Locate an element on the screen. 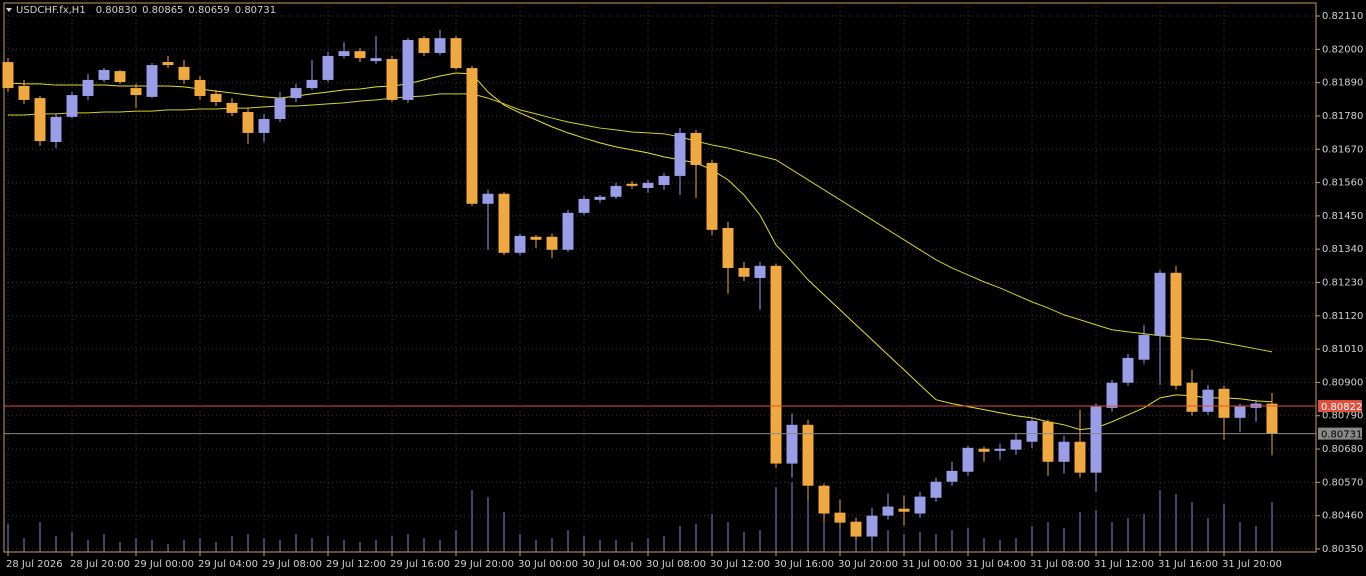  y-tick-label: 0.80680 is located at coordinates (1342, 449).